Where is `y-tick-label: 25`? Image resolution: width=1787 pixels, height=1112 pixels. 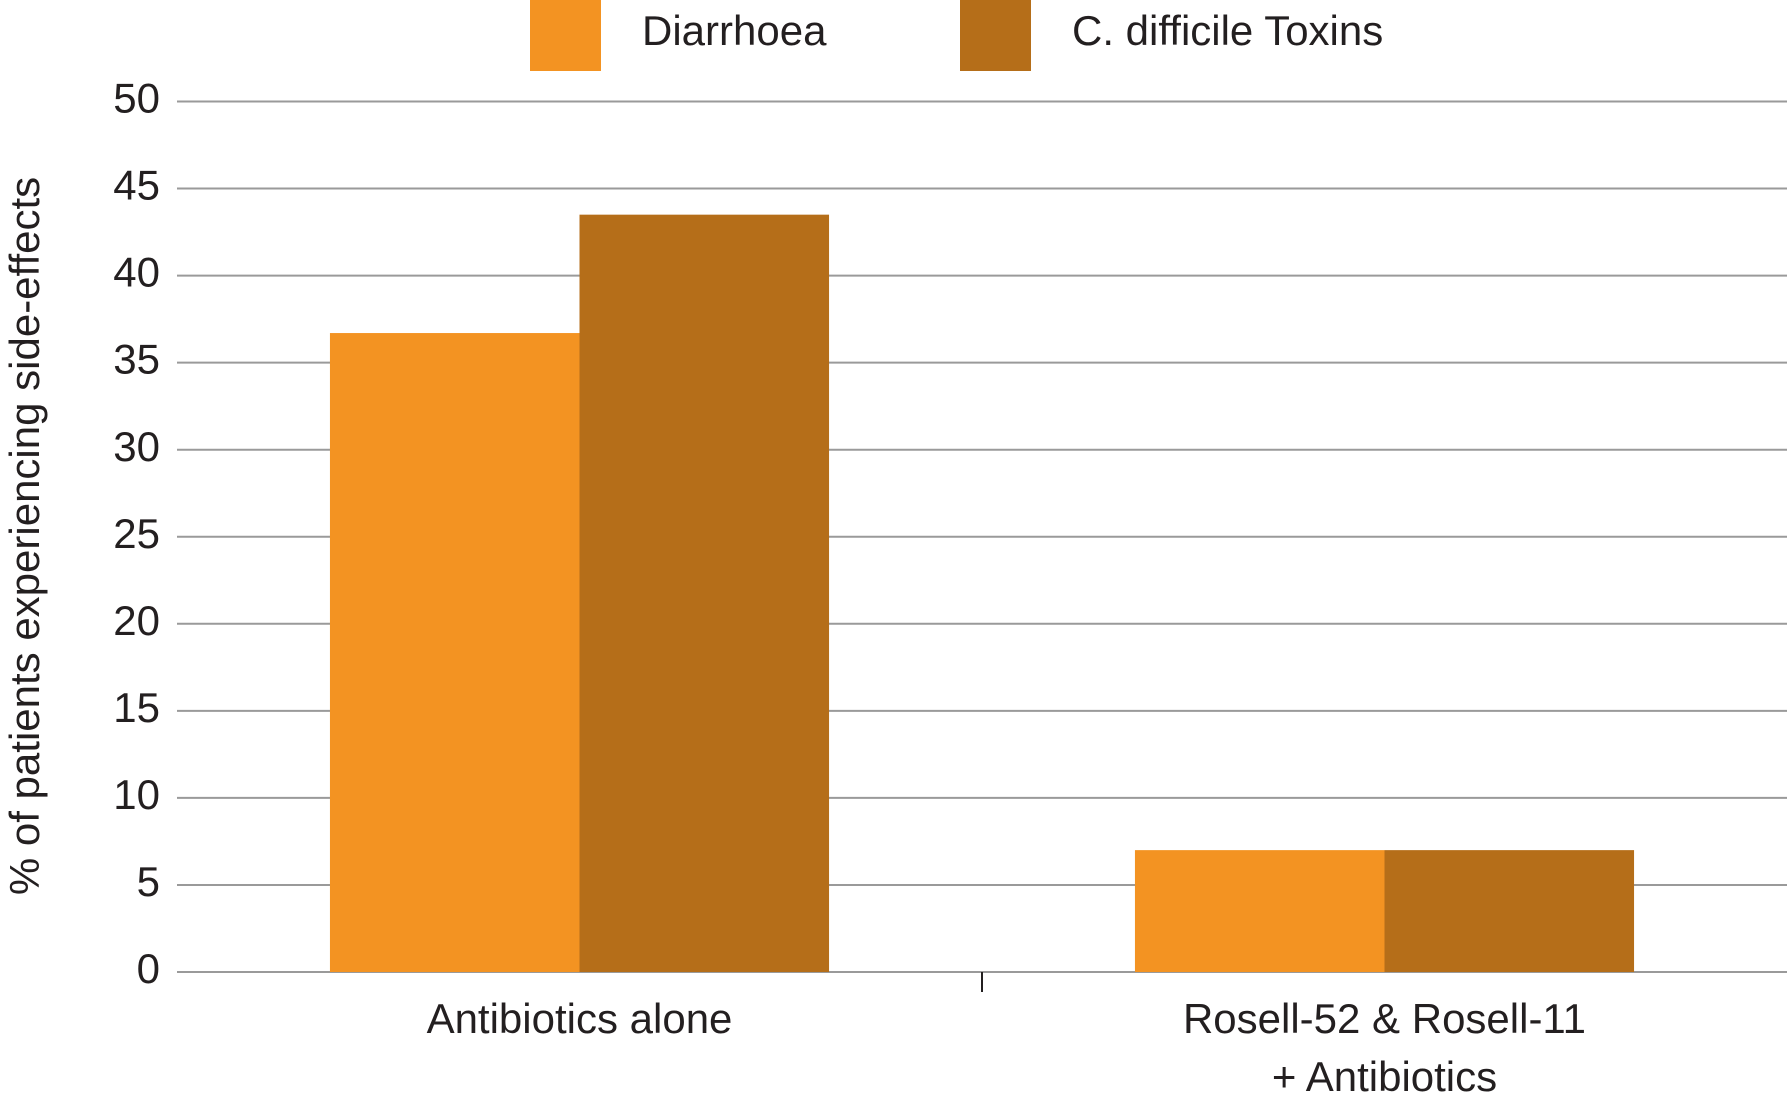
y-tick-label: 25 is located at coordinates (136, 533).